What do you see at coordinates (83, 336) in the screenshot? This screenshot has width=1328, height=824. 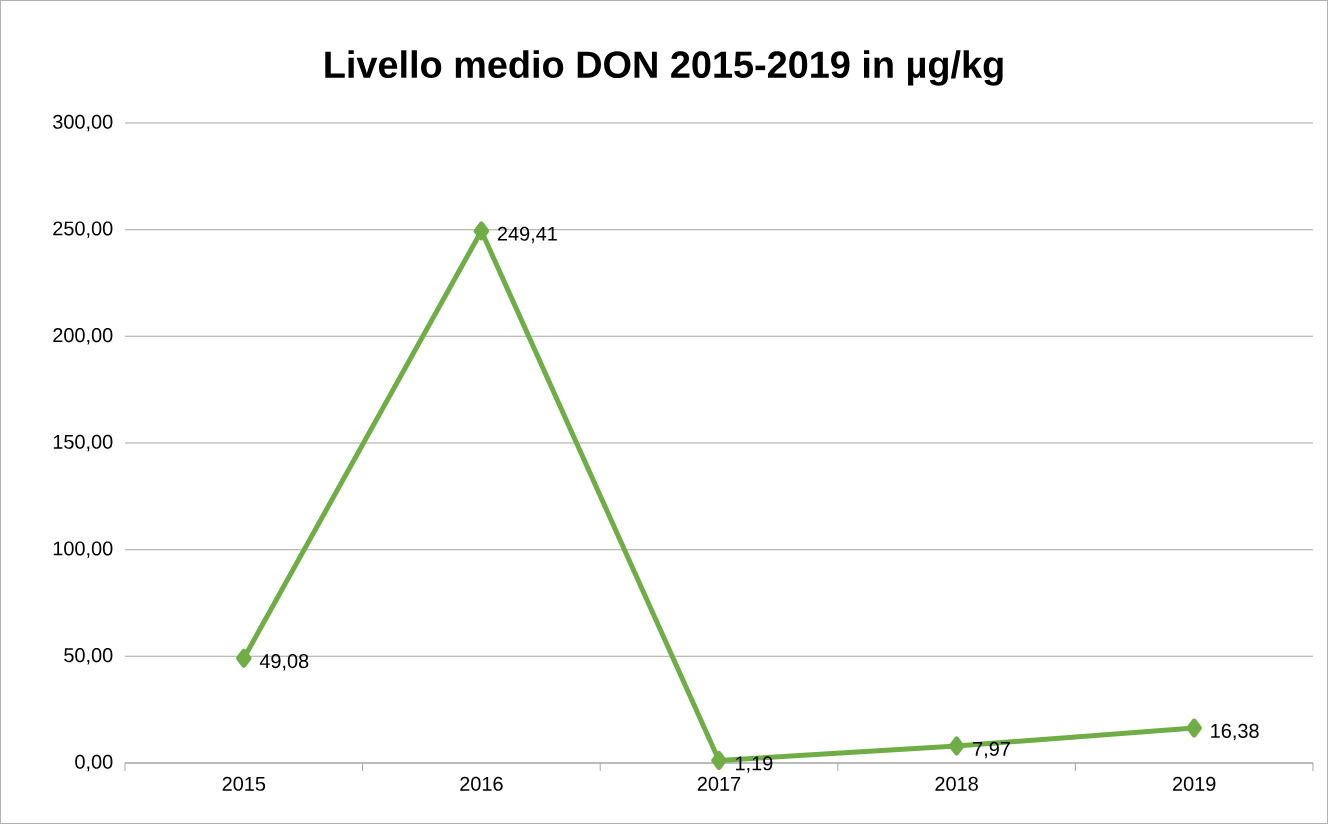 I see `y-tick-label: 200,00` at bounding box center [83, 336].